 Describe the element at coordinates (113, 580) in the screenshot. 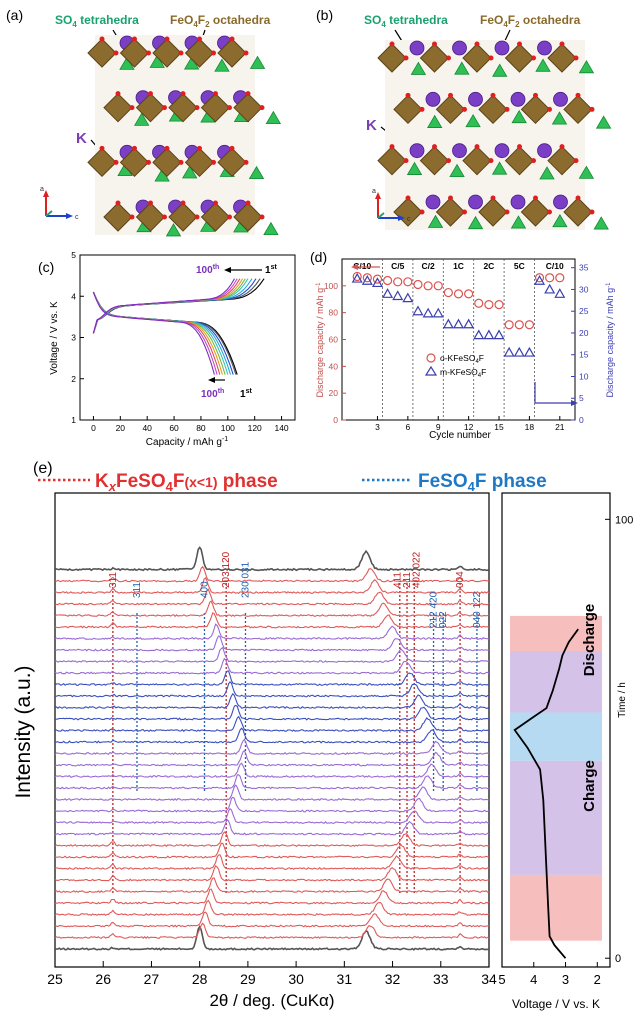

I see `red-peak-label: 311` at that location.